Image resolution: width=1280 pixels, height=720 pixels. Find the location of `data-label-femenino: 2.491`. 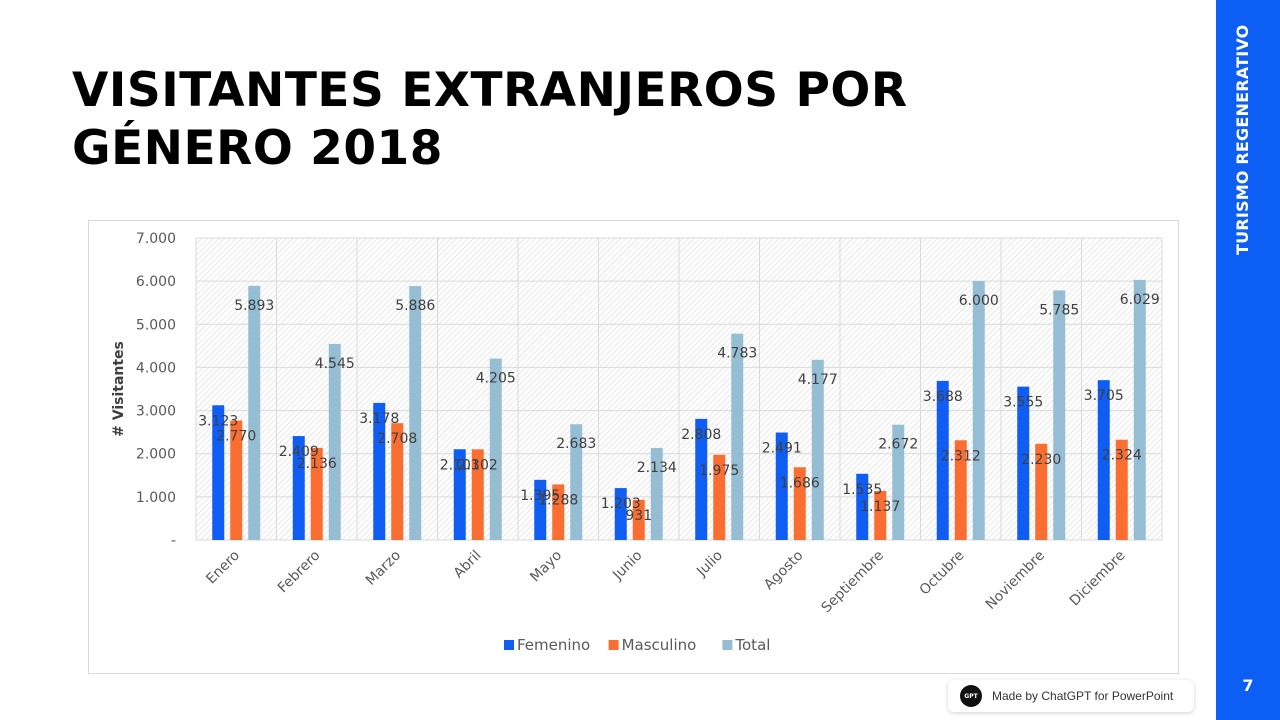

data-label-femenino: 2.491 is located at coordinates (782, 449).